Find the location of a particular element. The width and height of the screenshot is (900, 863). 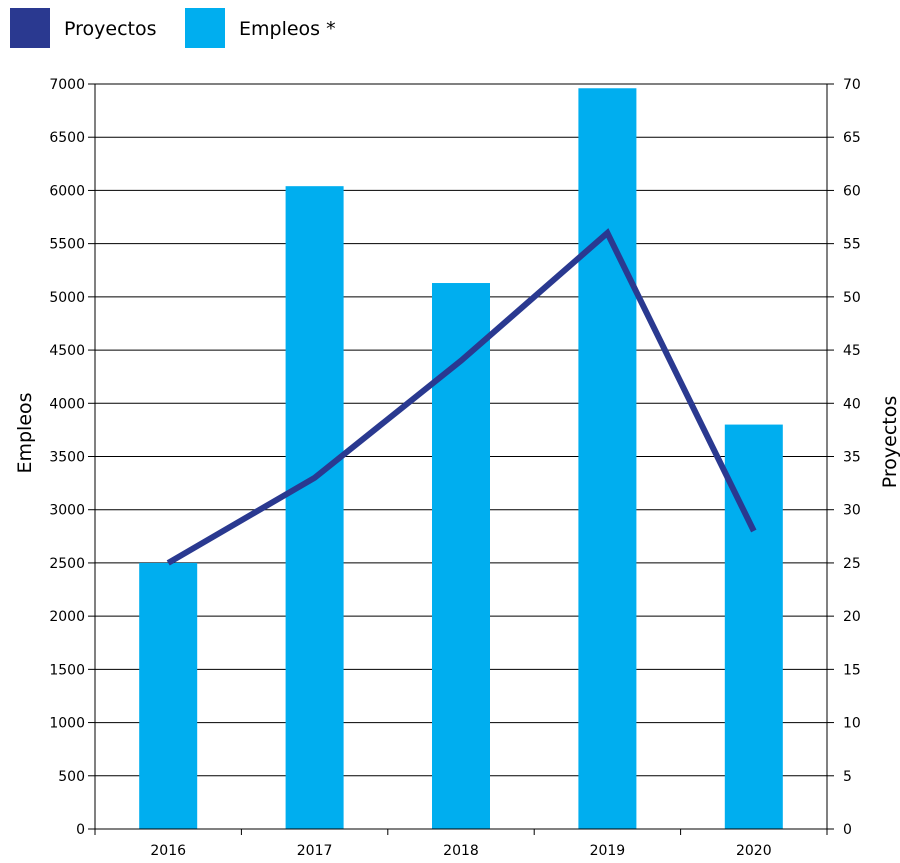

legend-swatch-proyectos is located at coordinates (30, 28).